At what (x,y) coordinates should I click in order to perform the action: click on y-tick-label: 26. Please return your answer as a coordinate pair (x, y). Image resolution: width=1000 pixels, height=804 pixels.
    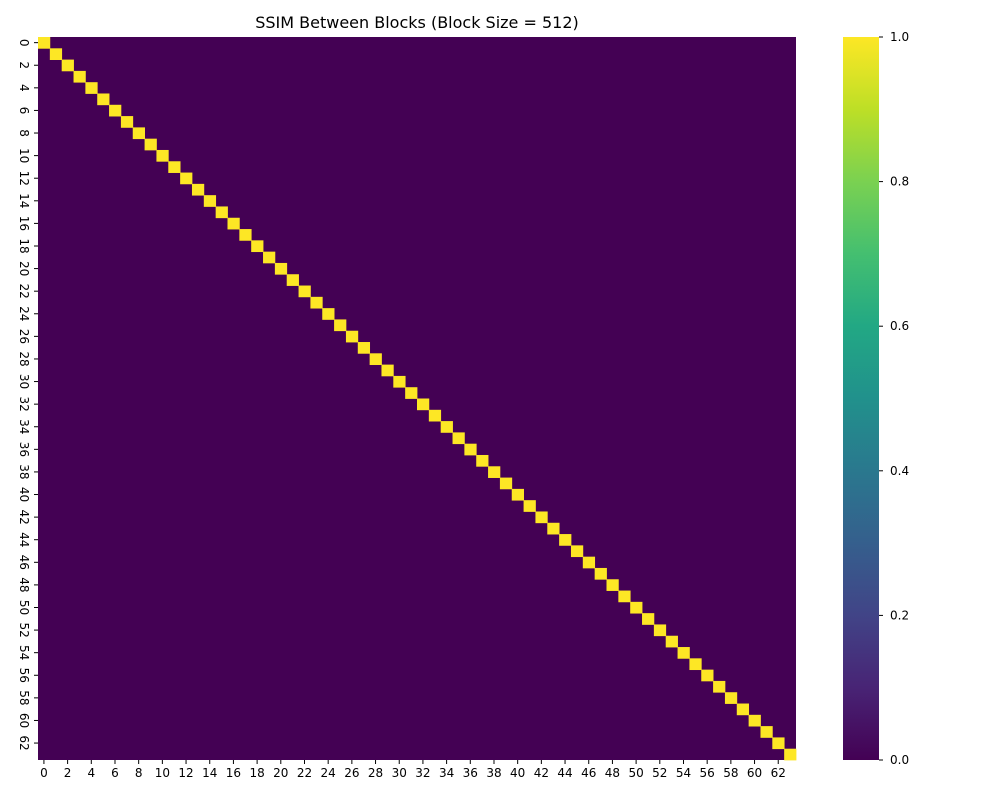
    Looking at the image, I should click on (24, 336).